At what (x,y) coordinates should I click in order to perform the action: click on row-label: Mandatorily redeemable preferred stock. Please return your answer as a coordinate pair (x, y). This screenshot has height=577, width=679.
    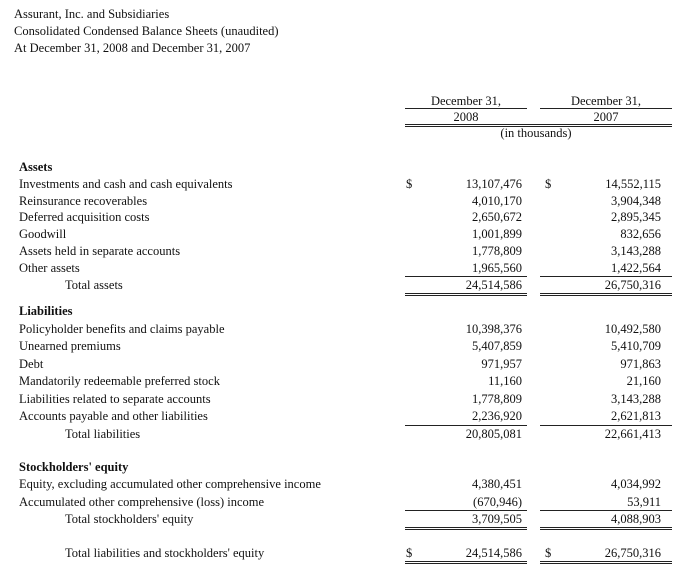
    Looking at the image, I should click on (119, 381).